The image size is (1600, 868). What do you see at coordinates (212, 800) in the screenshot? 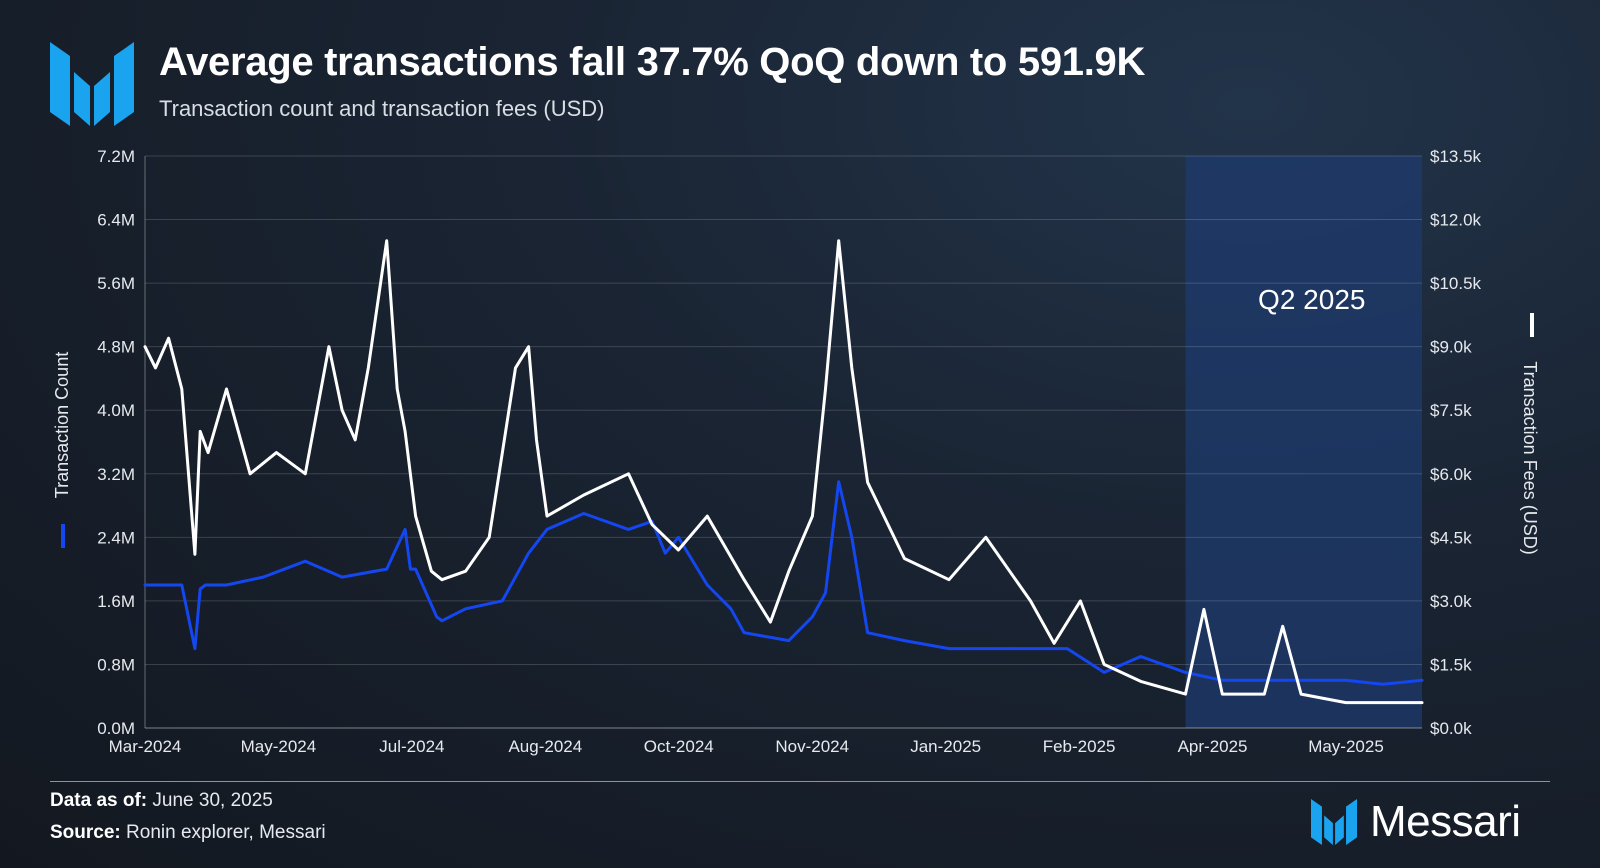
I see `data-as-of-value: June 30, 2025` at bounding box center [212, 800].